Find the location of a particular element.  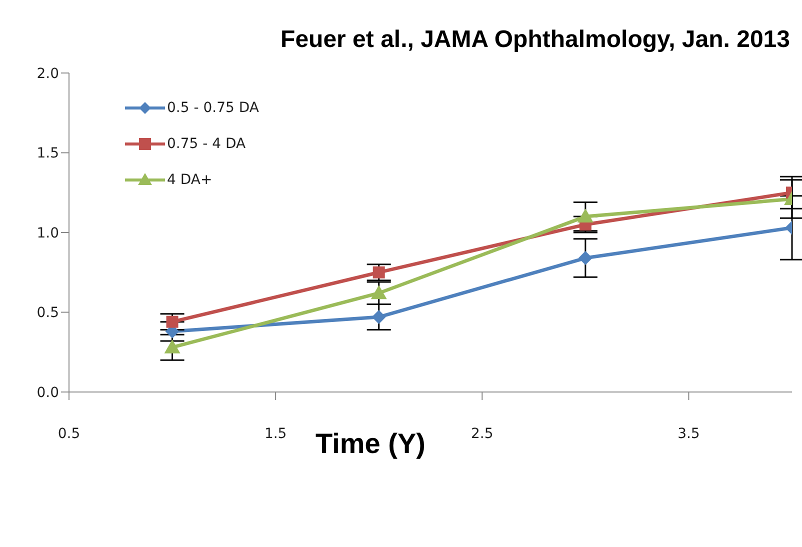

y-tick-label: 1.5 is located at coordinates (47, 154).